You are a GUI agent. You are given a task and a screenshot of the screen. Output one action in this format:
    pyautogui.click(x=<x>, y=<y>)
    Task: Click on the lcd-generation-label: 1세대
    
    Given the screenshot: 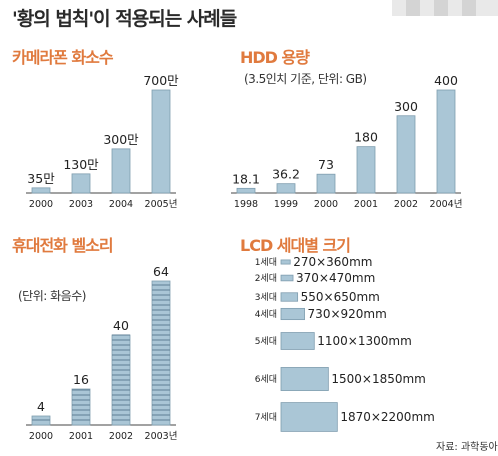 What is the action you would take?
    pyautogui.click(x=266, y=262)
    